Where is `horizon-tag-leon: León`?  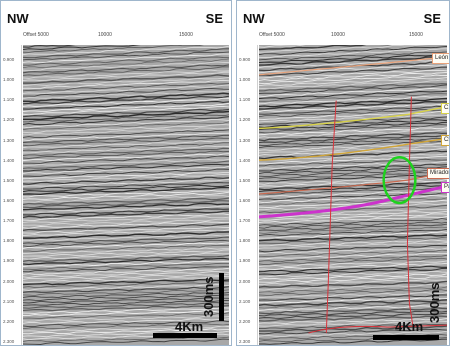
horizon-tag-leon: León is located at coordinates (440, 58).